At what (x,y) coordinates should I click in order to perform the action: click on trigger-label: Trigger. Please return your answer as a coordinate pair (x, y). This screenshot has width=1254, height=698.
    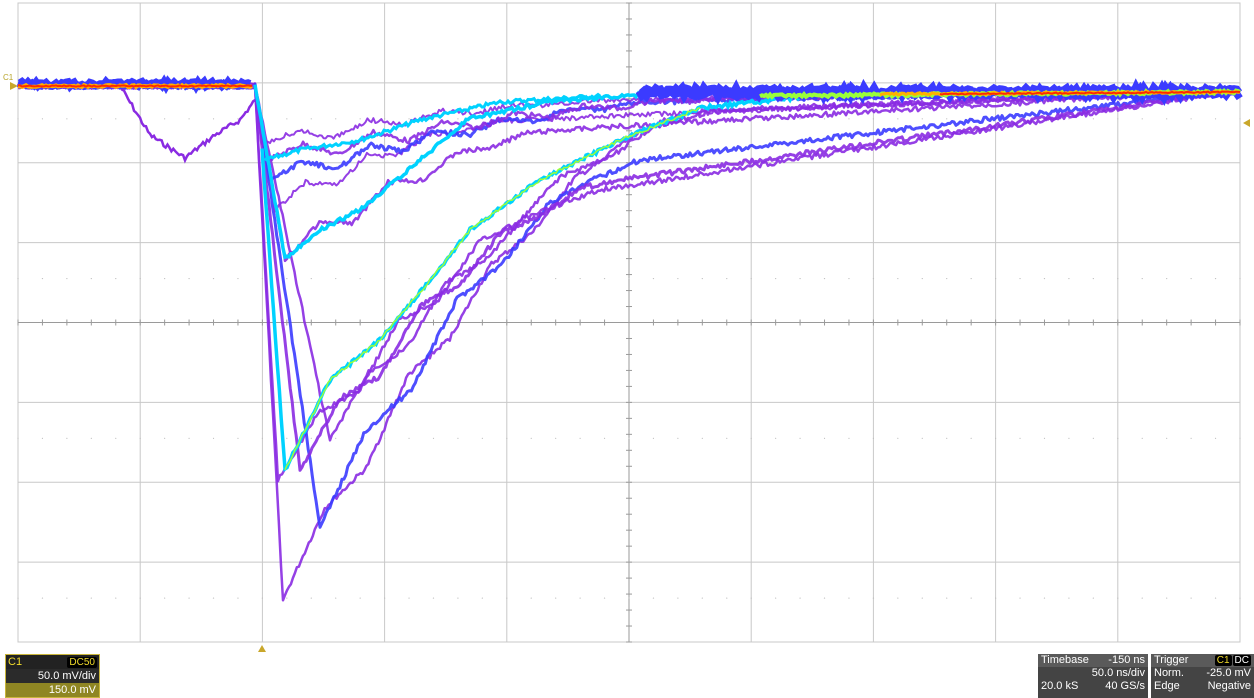
    Looking at the image, I should click on (1171, 660).